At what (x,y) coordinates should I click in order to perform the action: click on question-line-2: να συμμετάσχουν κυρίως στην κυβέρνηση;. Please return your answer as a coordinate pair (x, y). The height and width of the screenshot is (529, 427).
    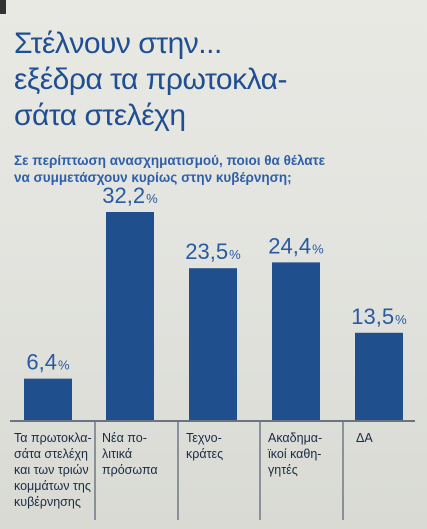
    Looking at the image, I should click on (153, 177).